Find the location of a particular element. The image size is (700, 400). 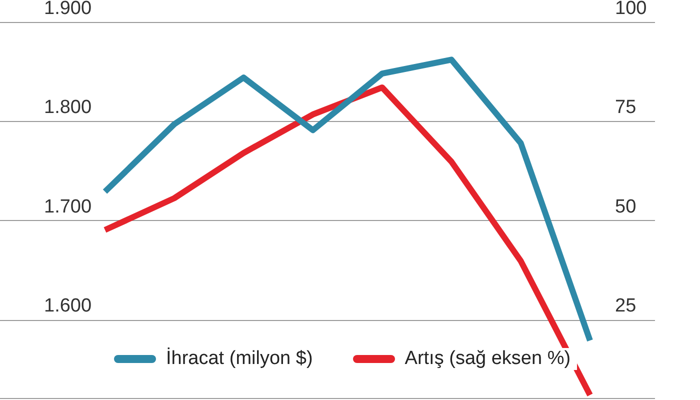

y2-tick-label: 100 is located at coordinates (631, 9).